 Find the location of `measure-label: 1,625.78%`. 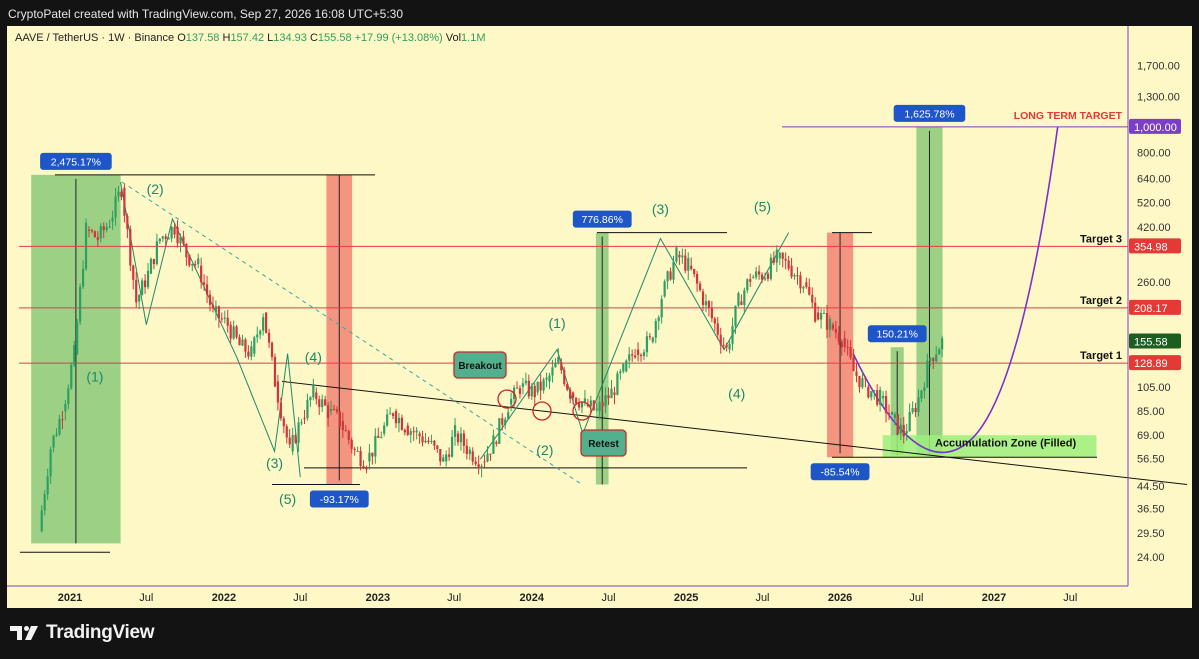

measure-label: 1,625.78% is located at coordinates (929, 114).